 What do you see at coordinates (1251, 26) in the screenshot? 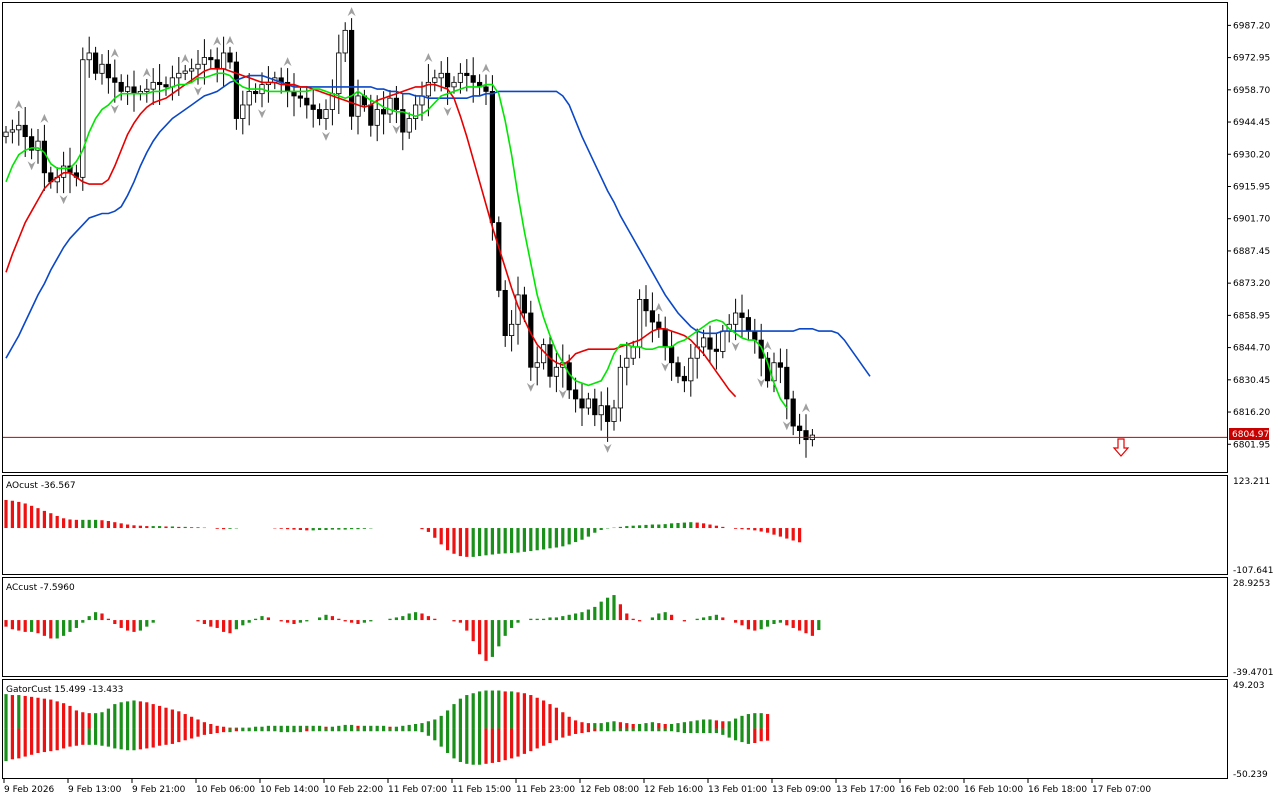
I see `price-axis-label: 6987.20` at bounding box center [1251, 26].